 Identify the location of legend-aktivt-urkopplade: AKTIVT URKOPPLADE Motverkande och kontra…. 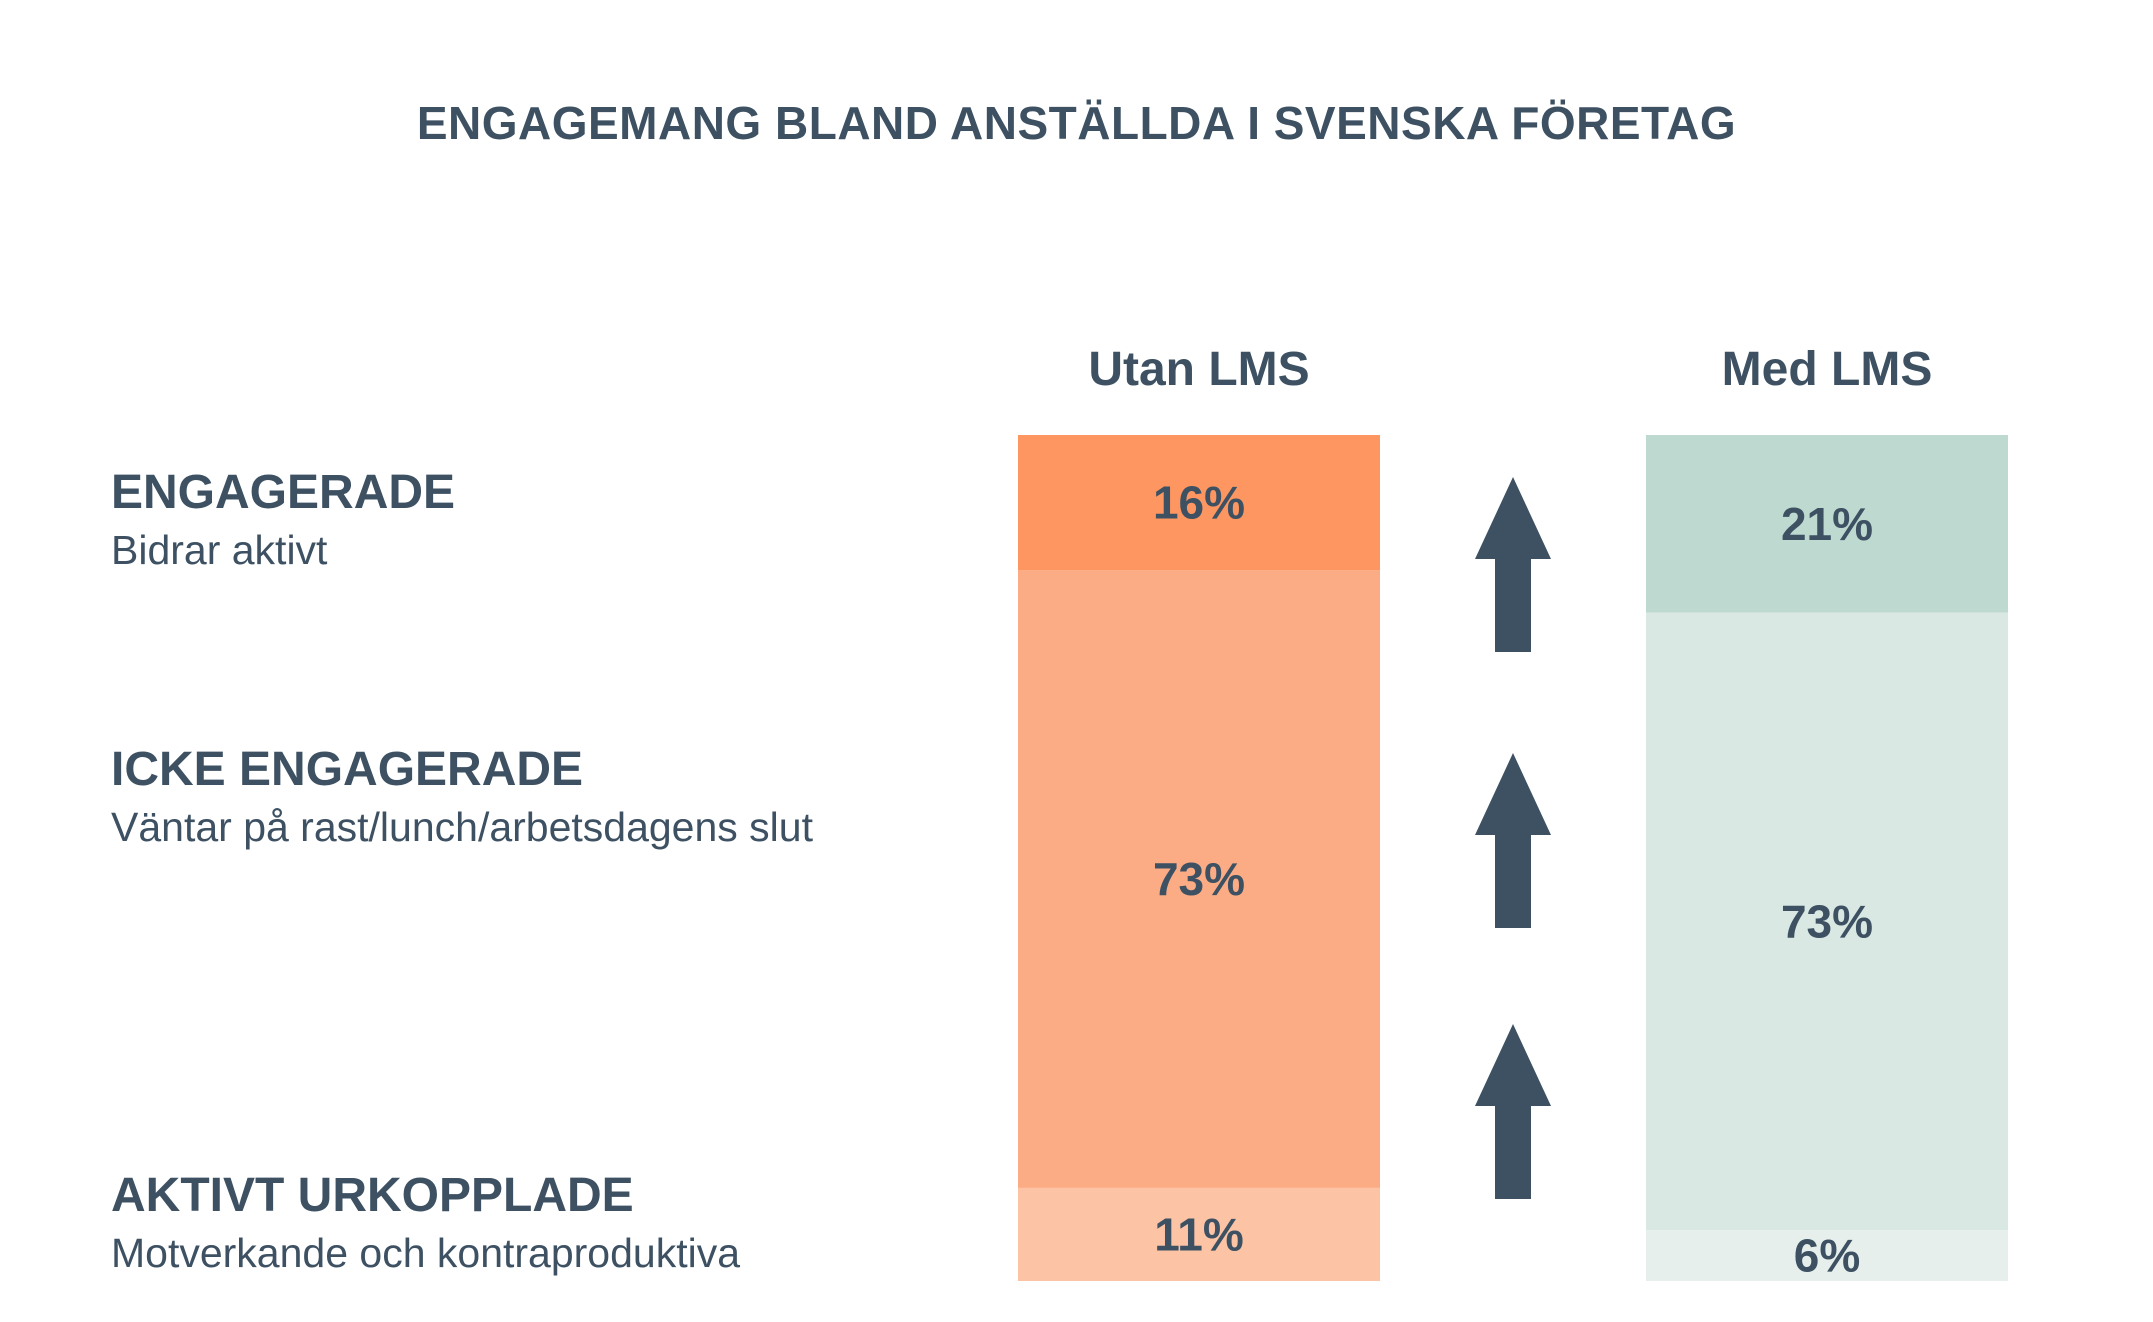
(425, 1222).